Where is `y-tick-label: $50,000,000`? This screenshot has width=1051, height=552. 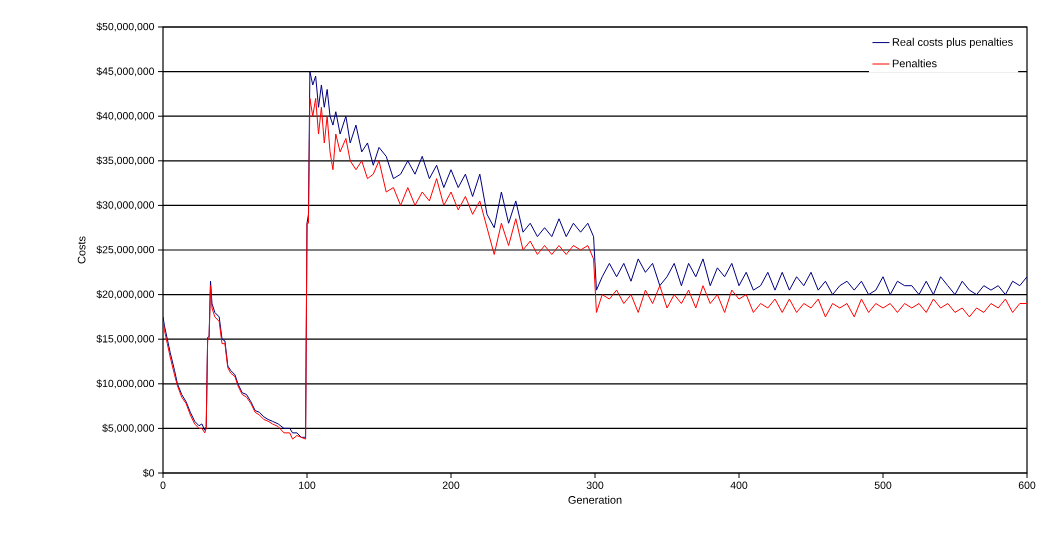
y-tick-label: $50,000,000 is located at coordinates (125, 27).